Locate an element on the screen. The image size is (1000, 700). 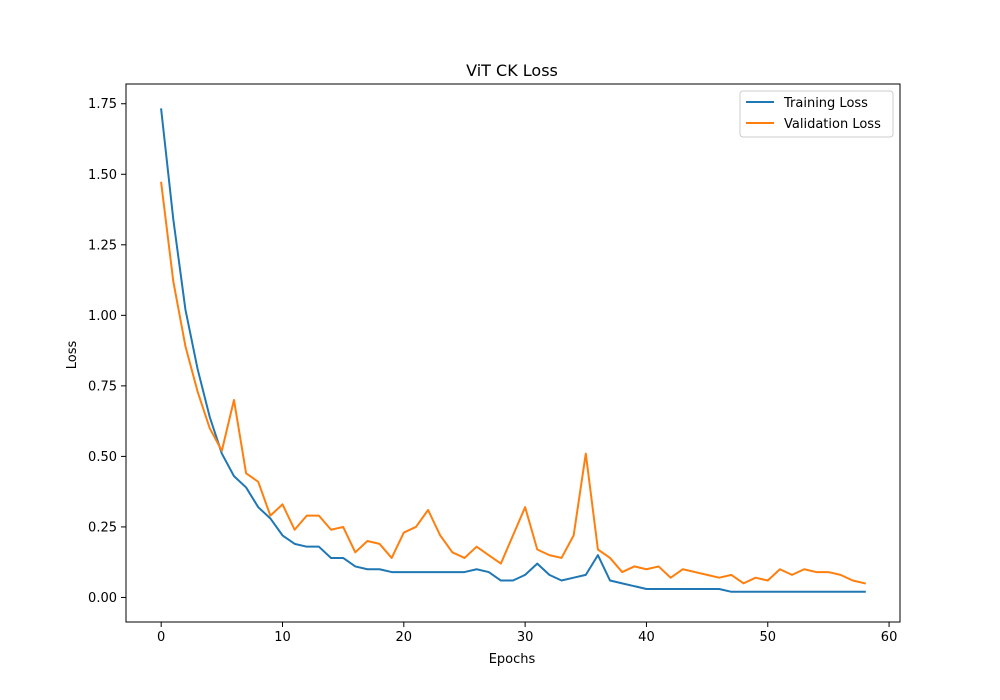
x-tick-label: 20 is located at coordinates (404, 637).